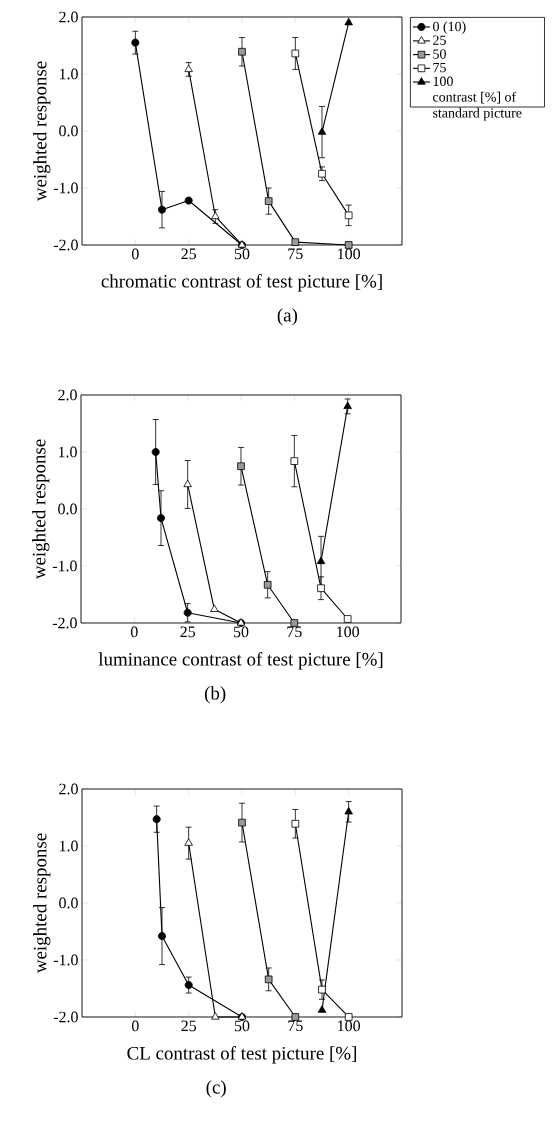 The width and height of the screenshot is (556, 1131). I want to click on text: (c), so click(216, 1089).